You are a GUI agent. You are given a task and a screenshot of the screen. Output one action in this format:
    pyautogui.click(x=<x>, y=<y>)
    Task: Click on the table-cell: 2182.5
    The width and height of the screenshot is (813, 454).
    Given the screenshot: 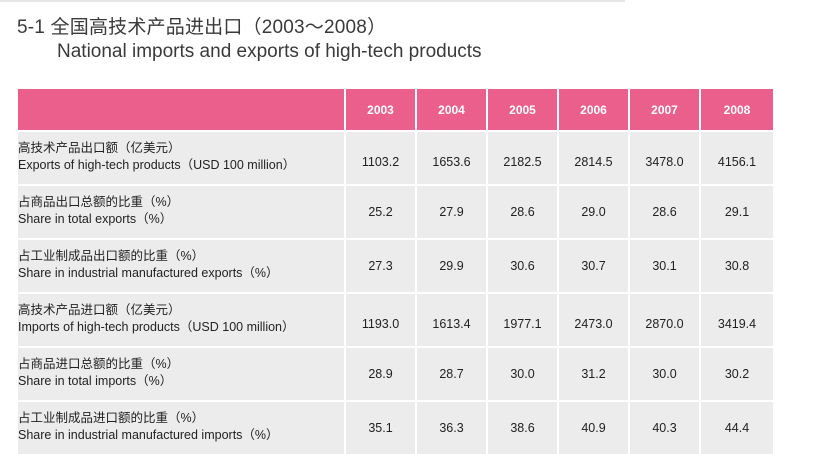 What is the action you would take?
    pyautogui.click(x=523, y=157)
    